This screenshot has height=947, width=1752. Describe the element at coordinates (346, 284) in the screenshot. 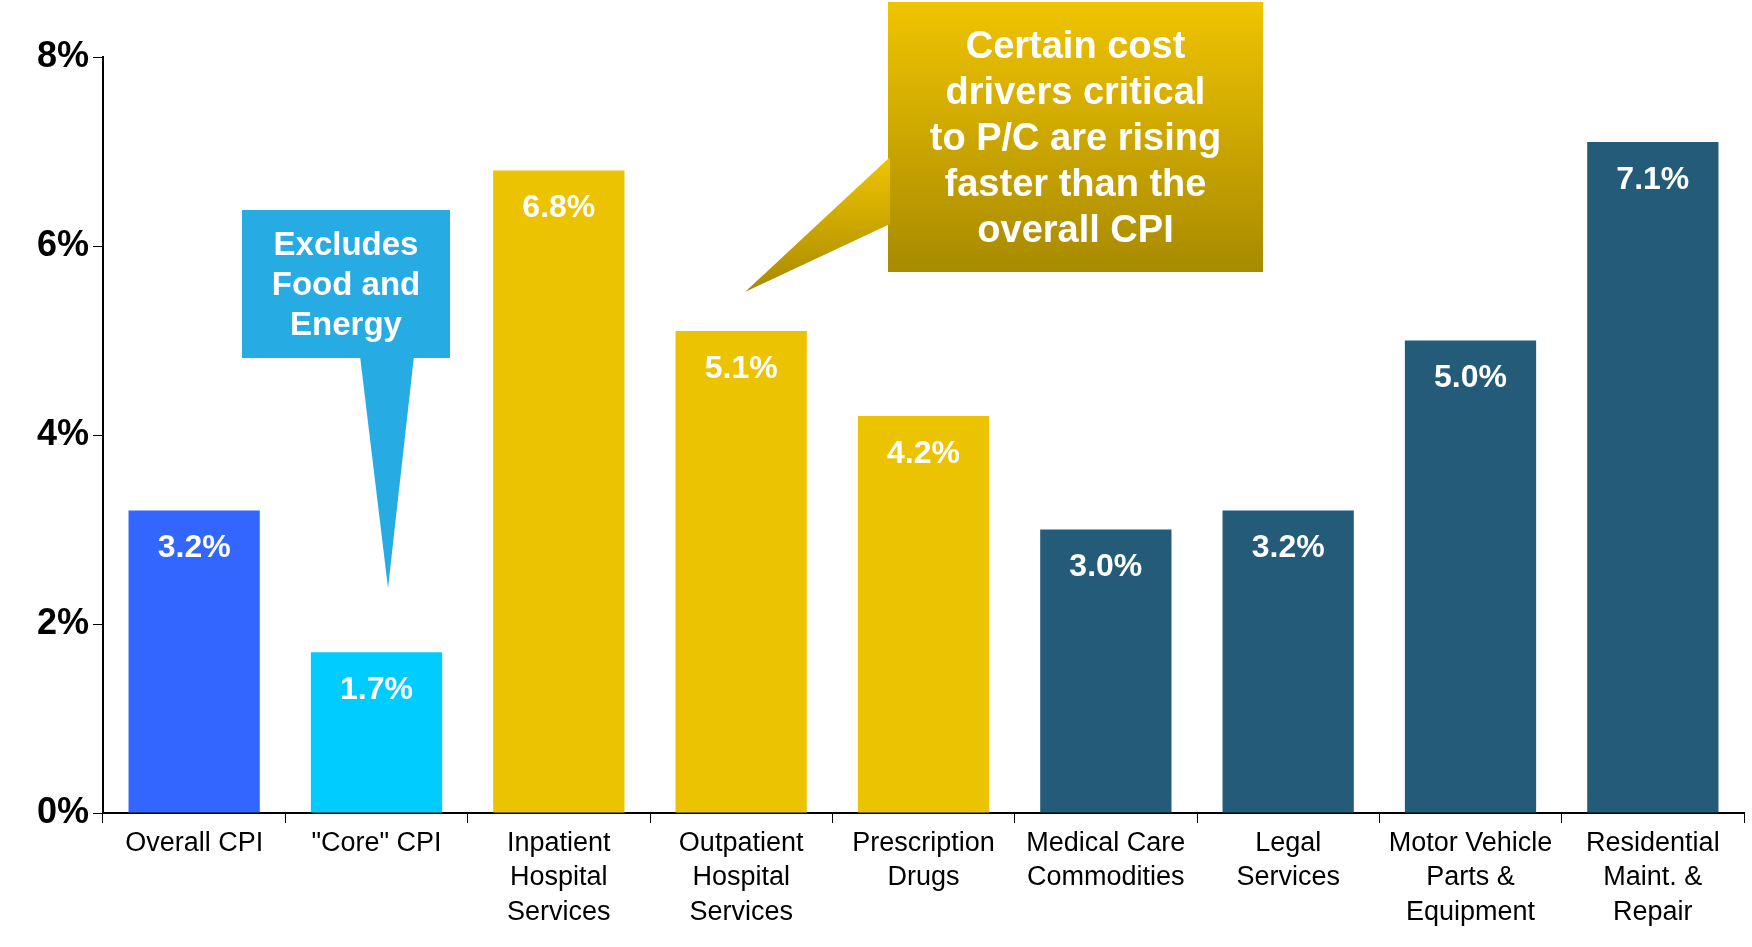

I see `annotation: Excludes Food and Energy` at that location.